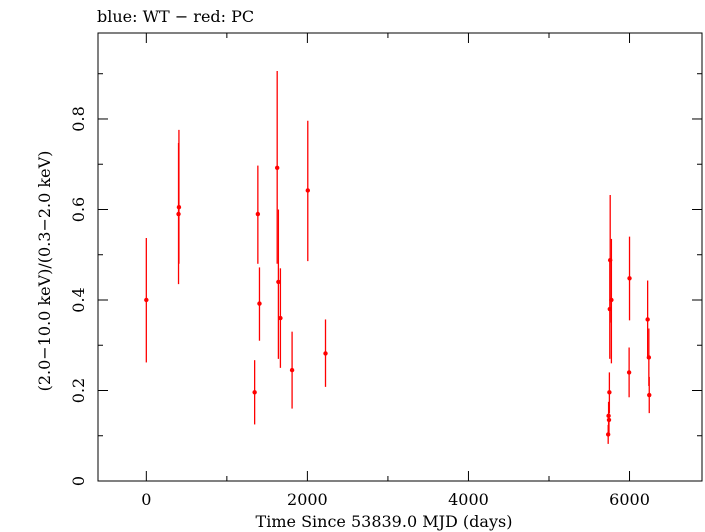  I want to click on x-tick-label: 6000, so click(629, 499).